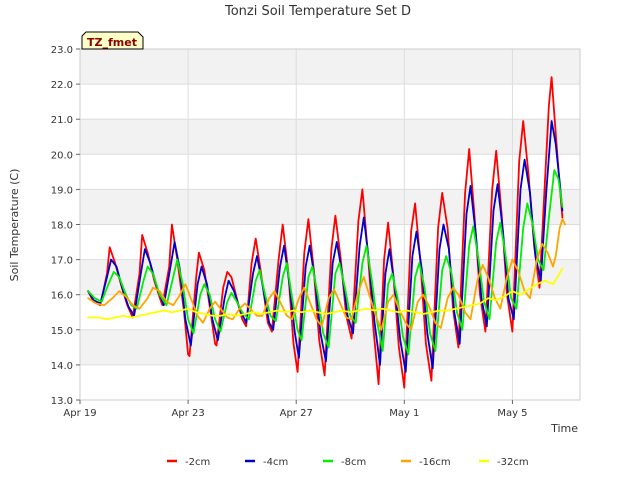 The width and height of the screenshot is (640, 480). What do you see at coordinates (513, 462) in the screenshot?
I see `legend-label: -32cm` at bounding box center [513, 462].